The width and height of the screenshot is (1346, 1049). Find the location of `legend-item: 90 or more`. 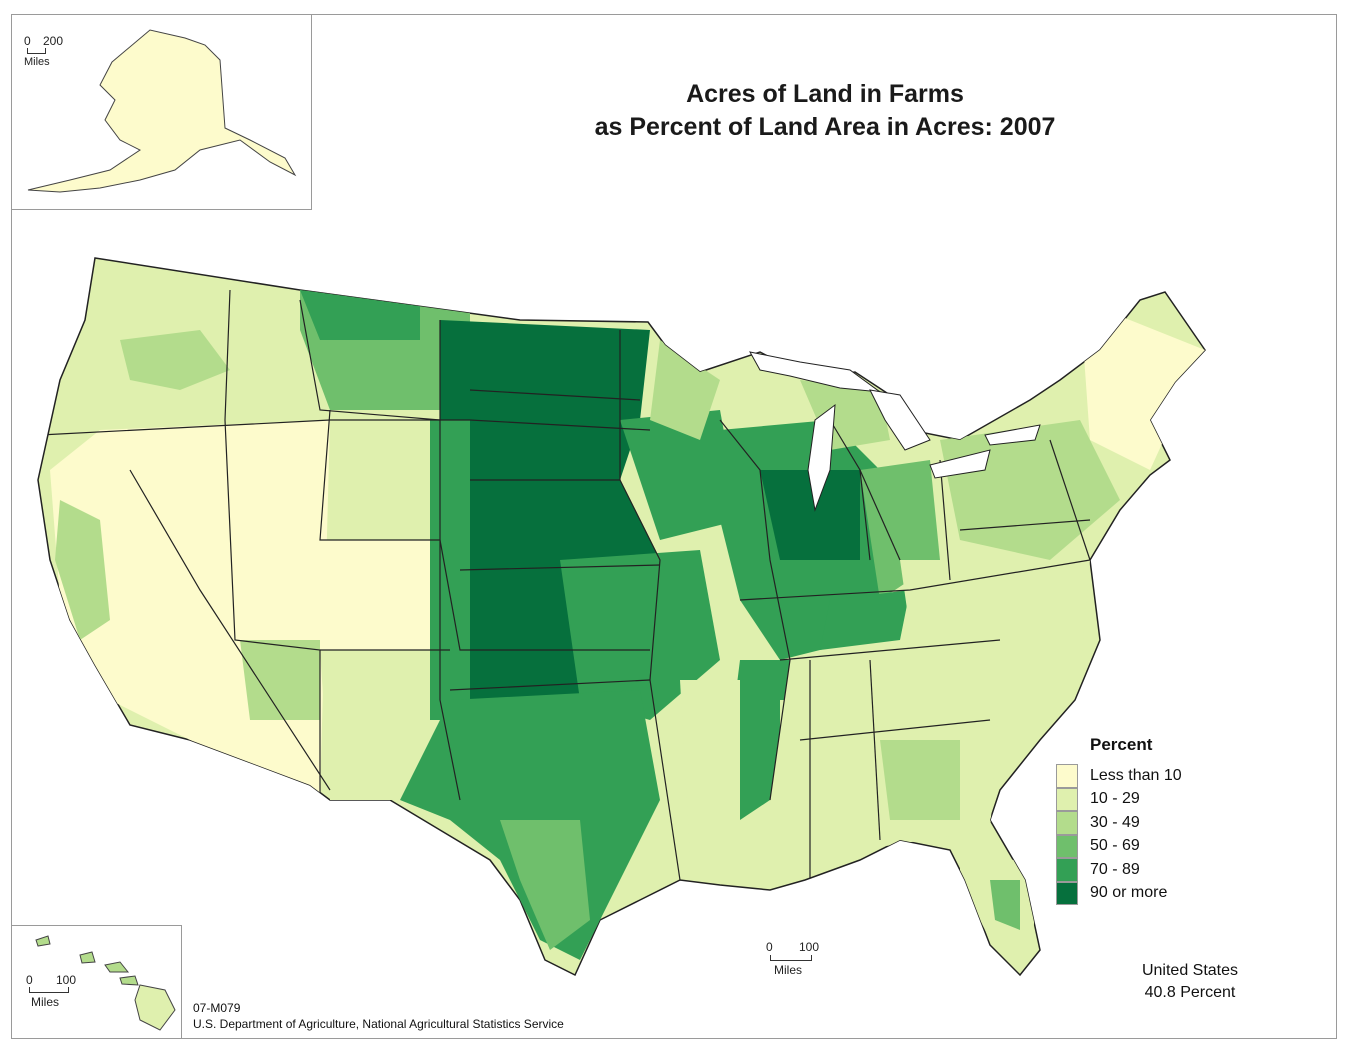

legend-item: 90 or more is located at coordinates (1119, 893).